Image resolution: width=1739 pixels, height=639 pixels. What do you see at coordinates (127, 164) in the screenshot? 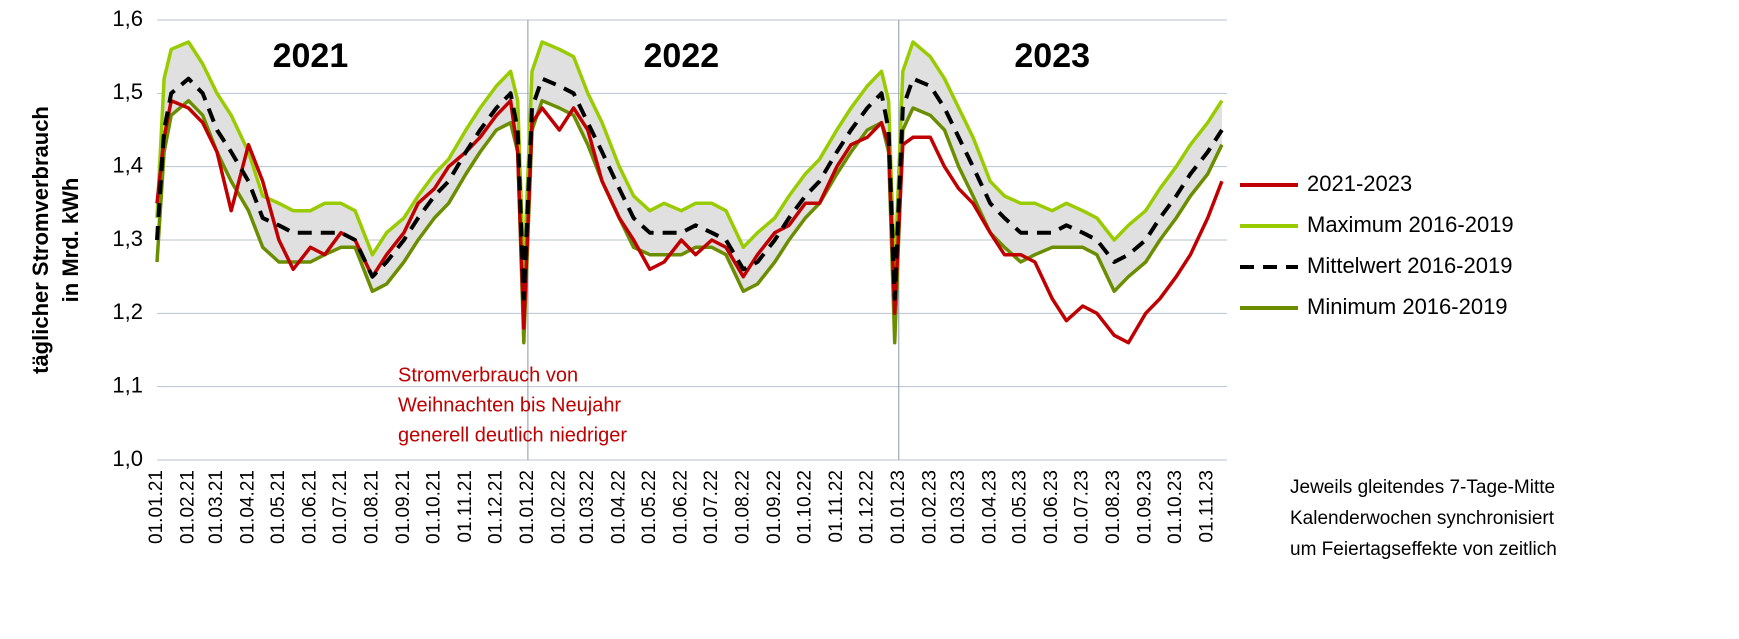
I see `y-tick-label: 1,4` at bounding box center [127, 164].